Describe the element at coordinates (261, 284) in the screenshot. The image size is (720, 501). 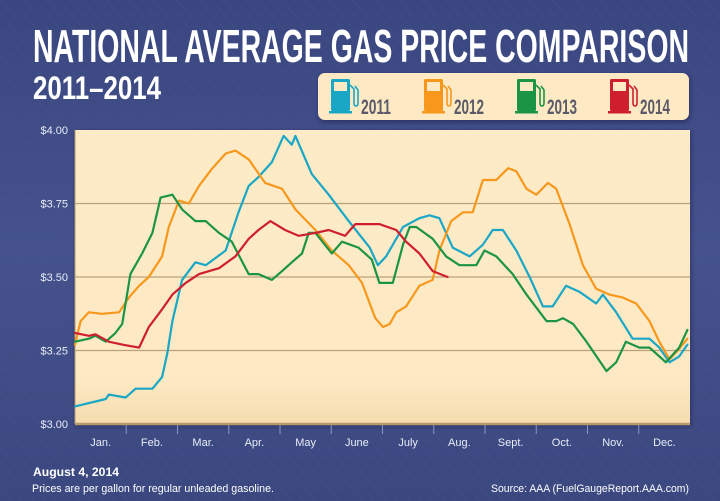
I see `series-line-2014` at that location.